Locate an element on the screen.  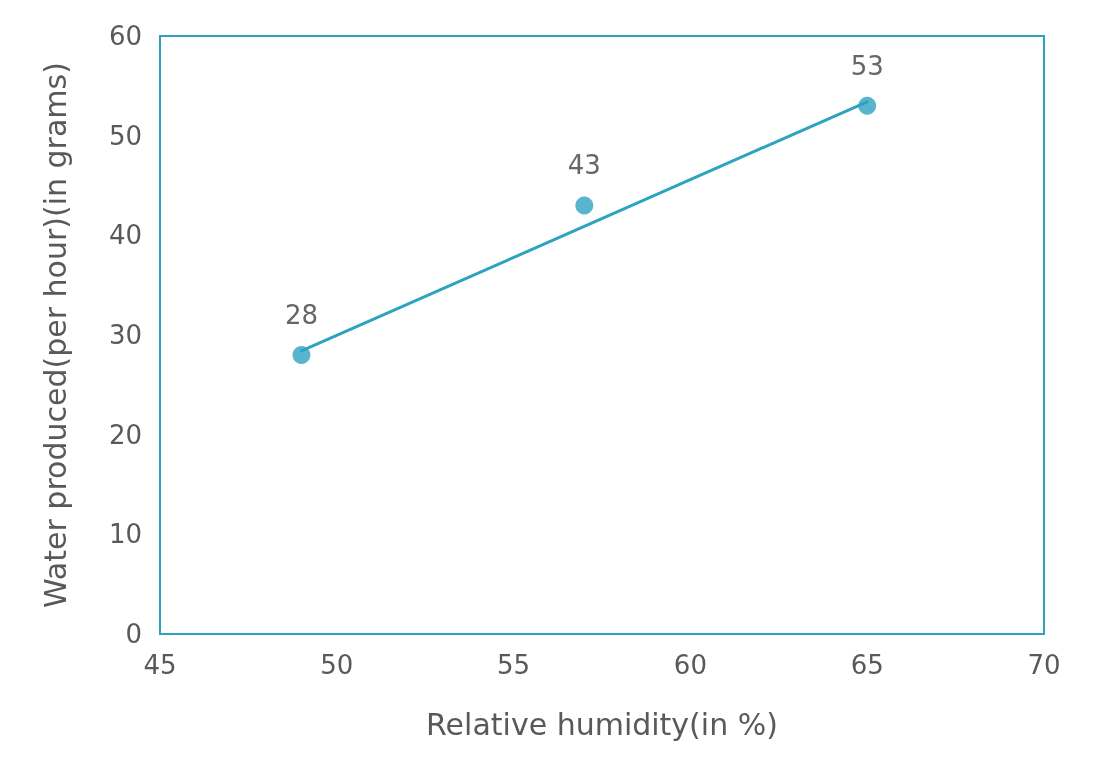
y-tick-label: 50 is located at coordinates (125, 135).